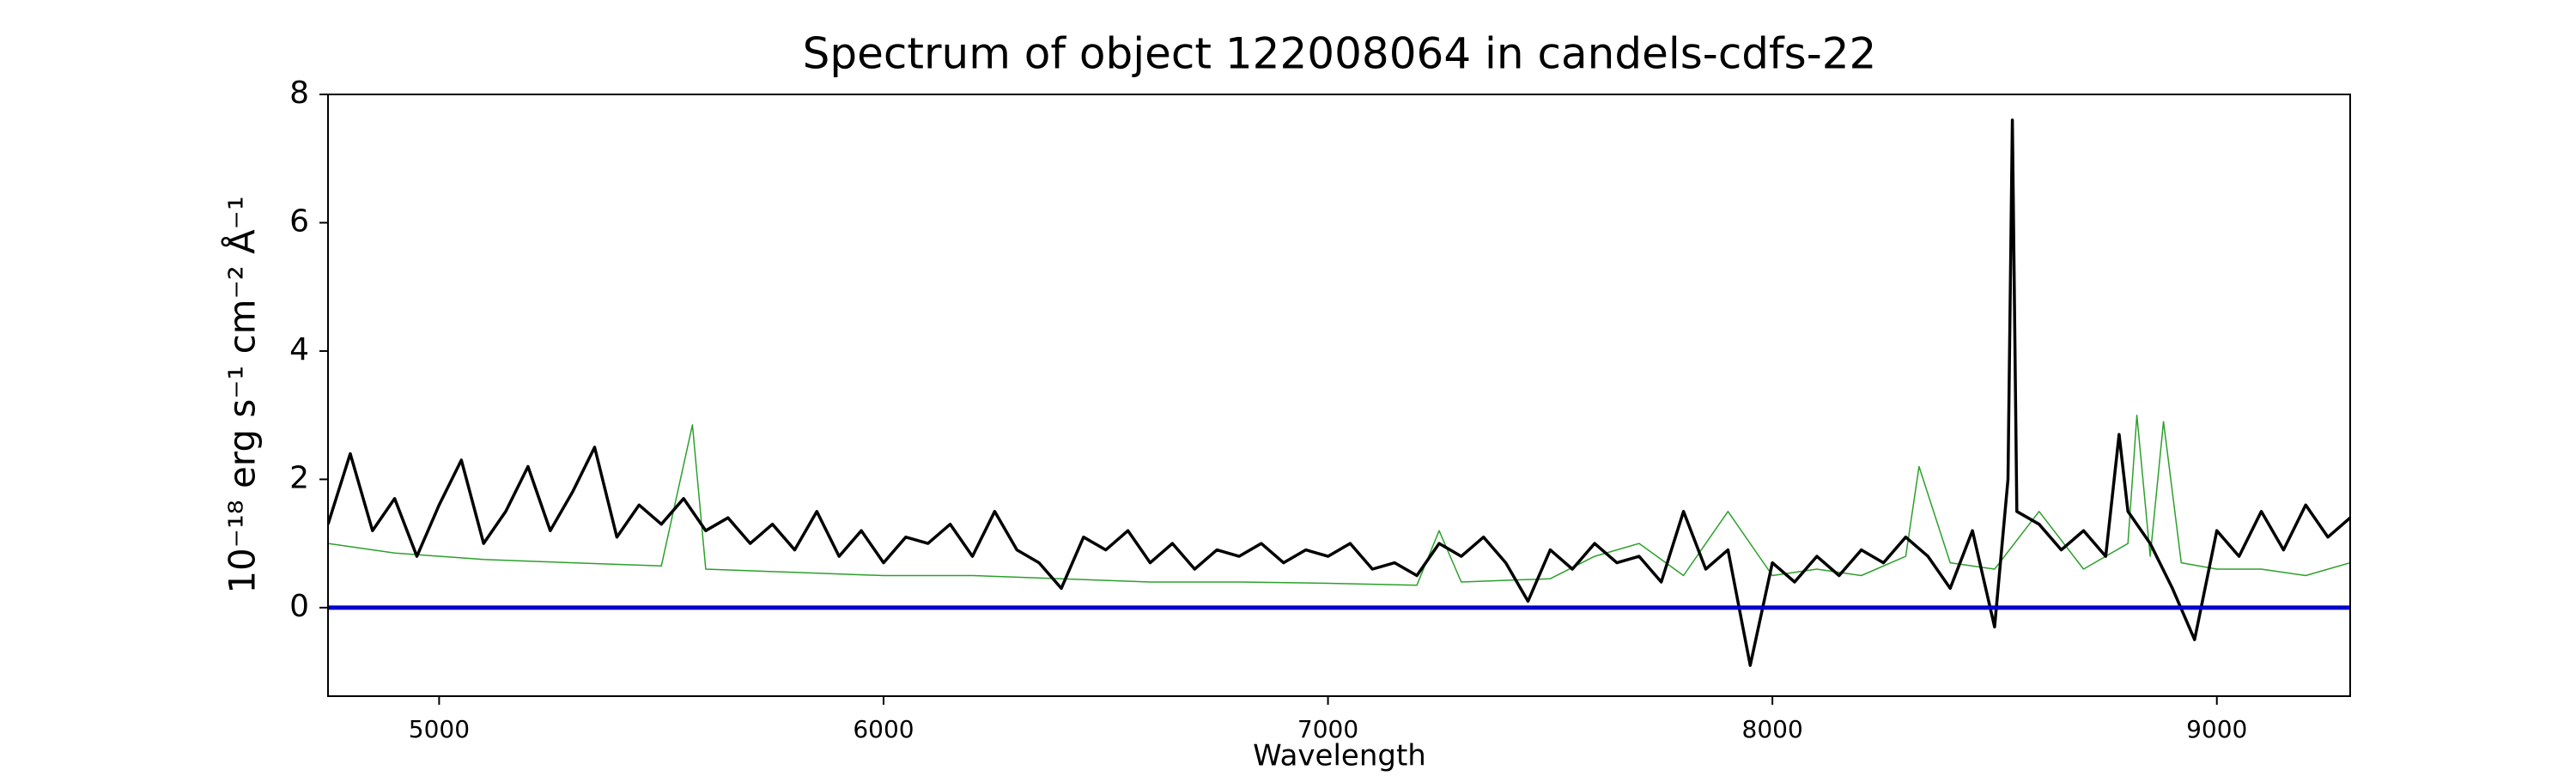 The height and width of the screenshot is (776, 2576). Describe the element at coordinates (299, 478) in the screenshot. I see `y-tick-label: 2` at that location.